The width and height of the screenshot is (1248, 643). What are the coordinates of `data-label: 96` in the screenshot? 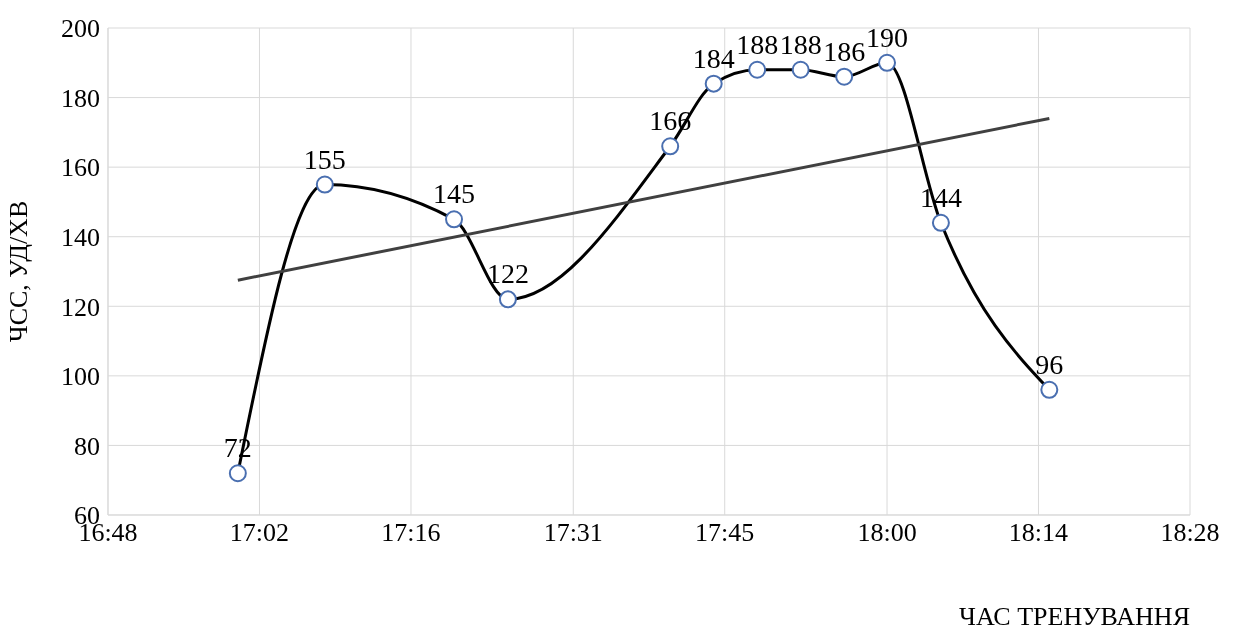 It's located at (1049, 364).